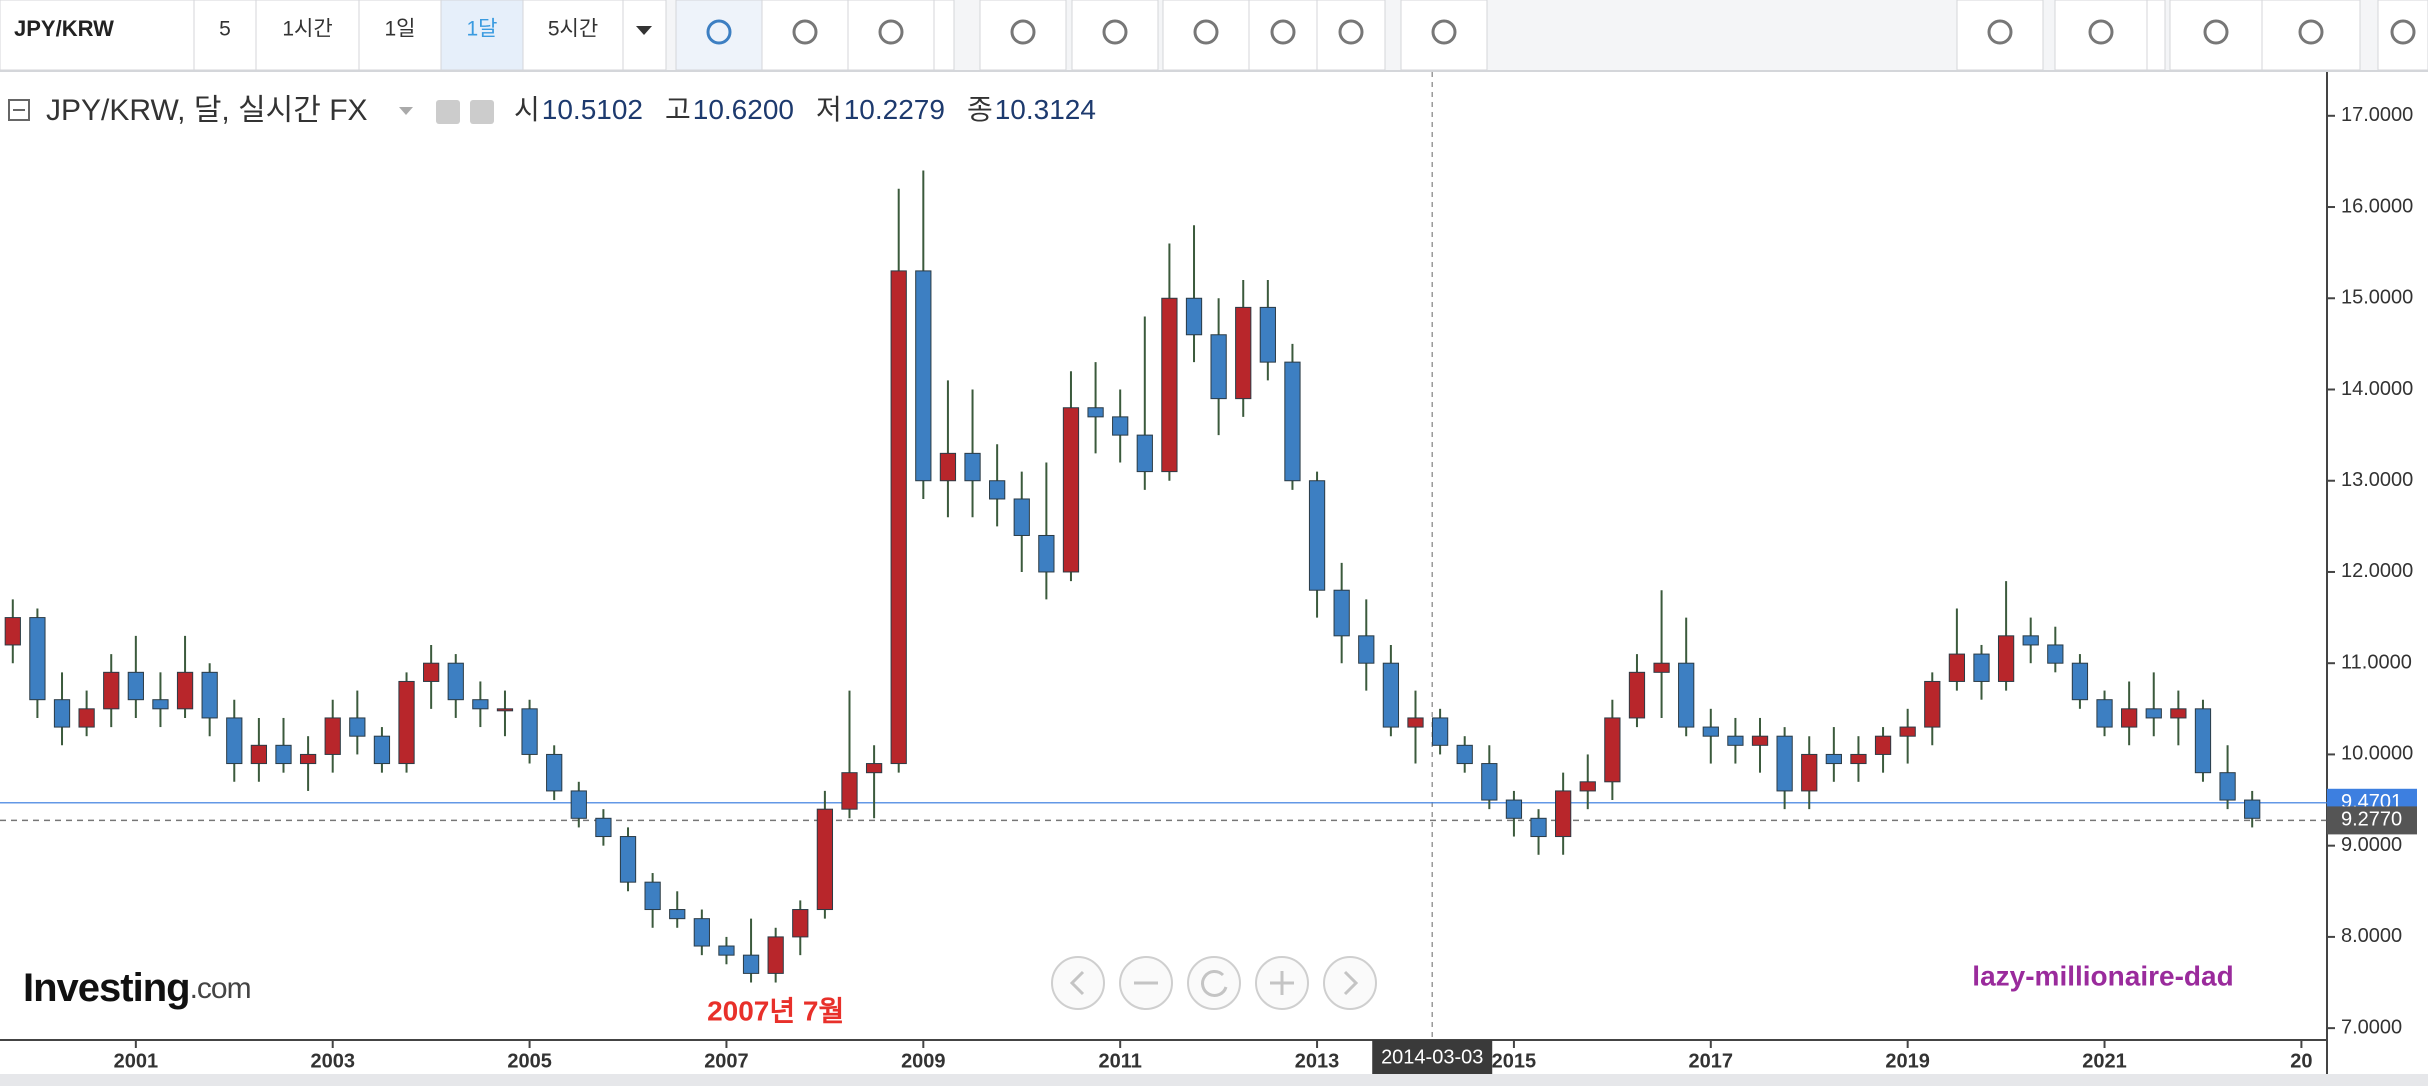 This screenshot has width=2428, height=1086. Describe the element at coordinates (97, 35) in the screenshot. I see `symbol-box` at that location.